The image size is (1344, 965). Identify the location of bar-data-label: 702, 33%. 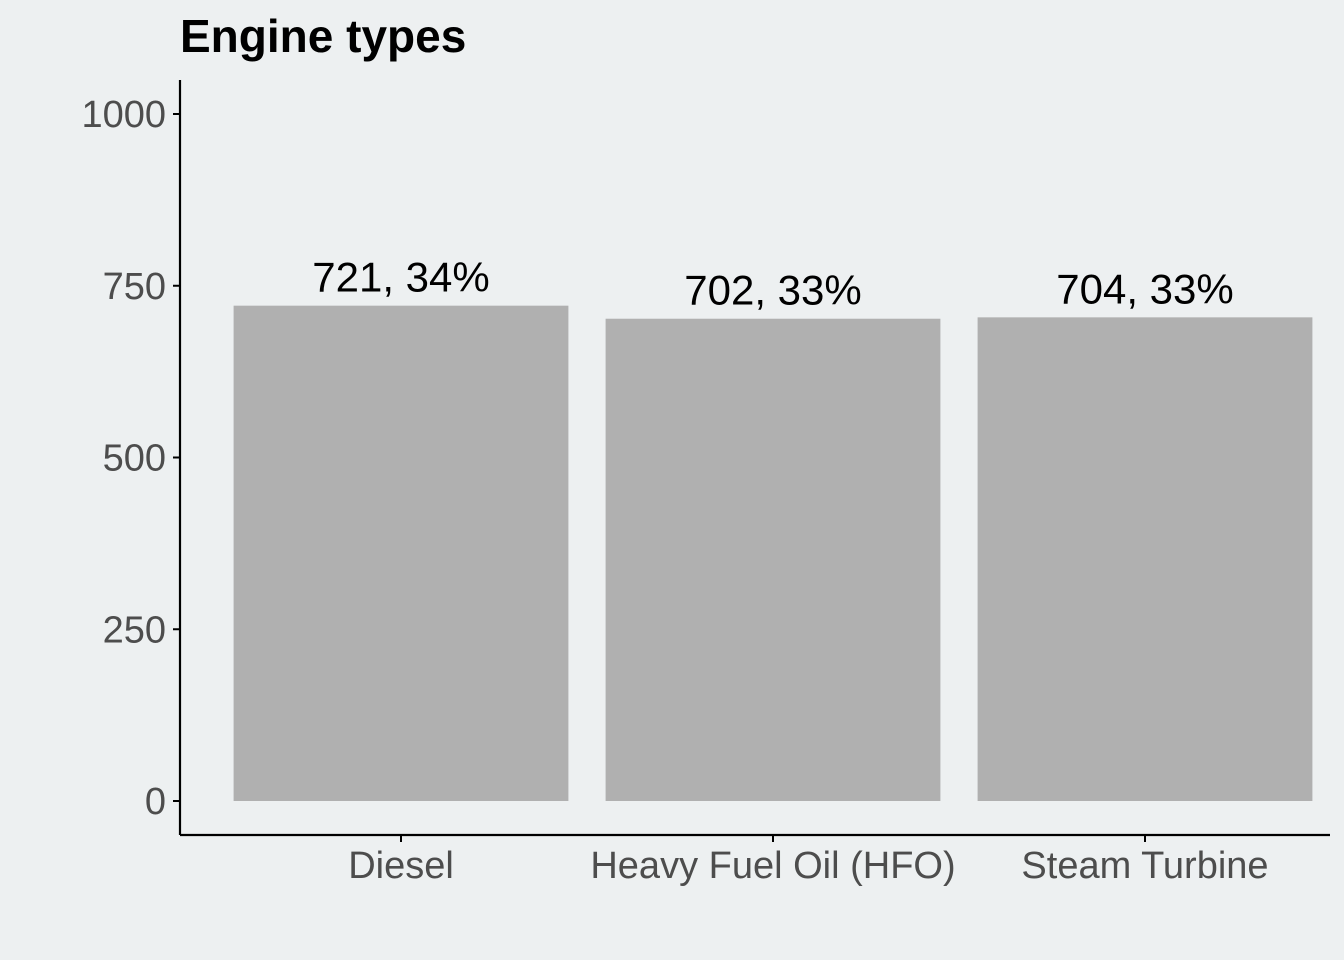
(772, 290).